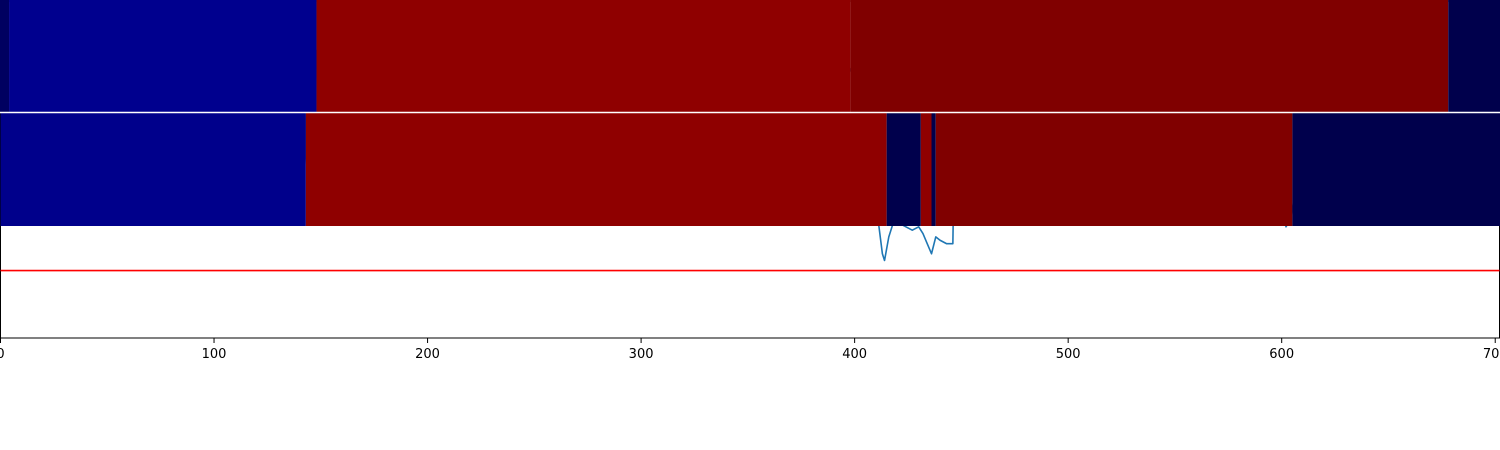 This screenshot has height=450, width=1500. What do you see at coordinates (1068, 354) in the screenshot?
I see `x-tick-label: 500` at bounding box center [1068, 354].